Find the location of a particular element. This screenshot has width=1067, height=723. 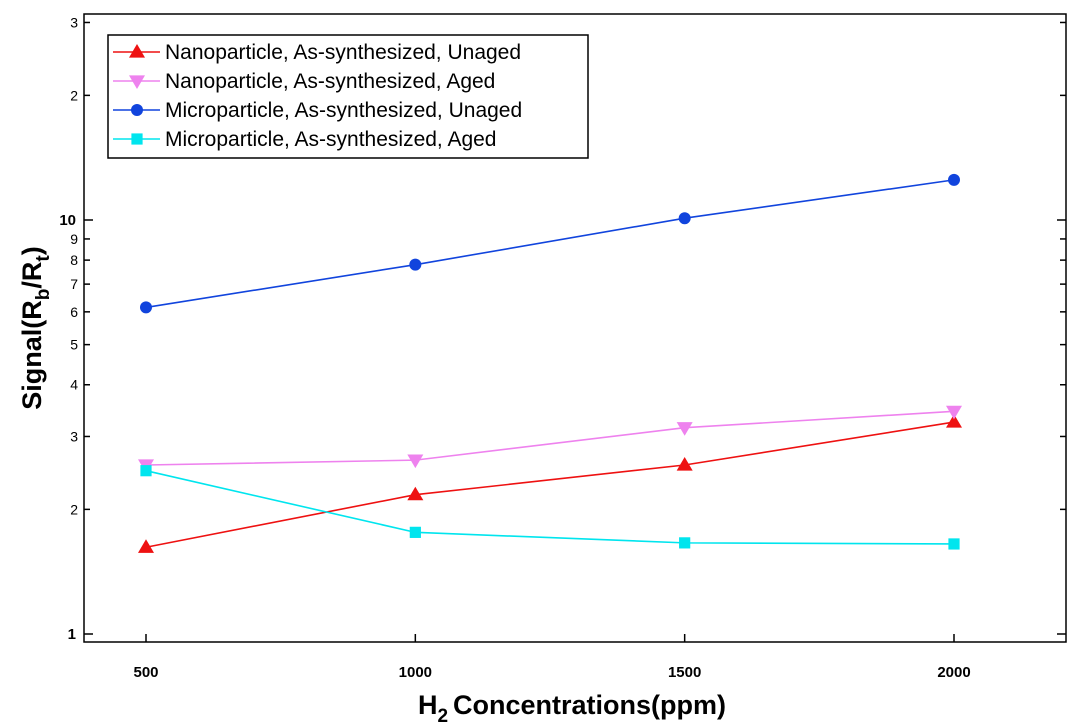

x-tick-label: 1000 is located at coordinates (415, 672).